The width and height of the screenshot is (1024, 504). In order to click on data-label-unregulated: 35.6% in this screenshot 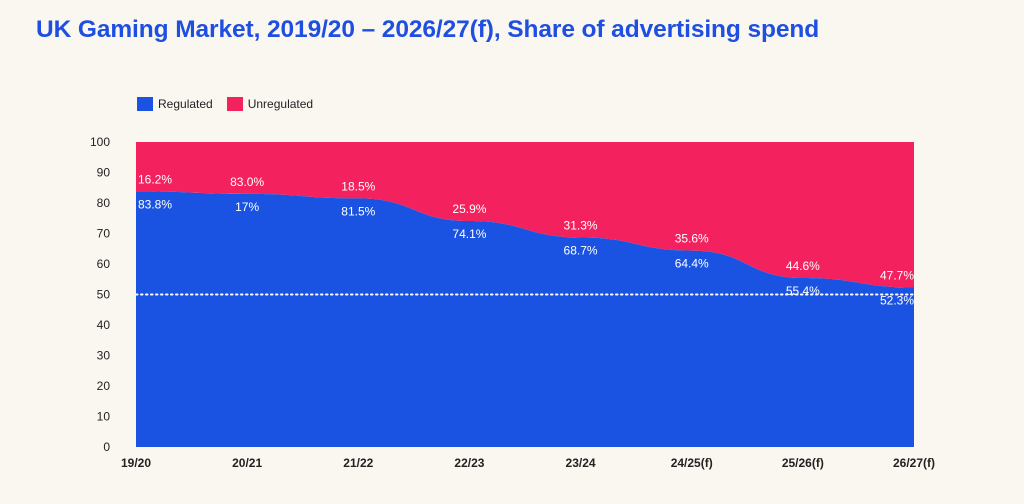, I will do `click(692, 239)`.